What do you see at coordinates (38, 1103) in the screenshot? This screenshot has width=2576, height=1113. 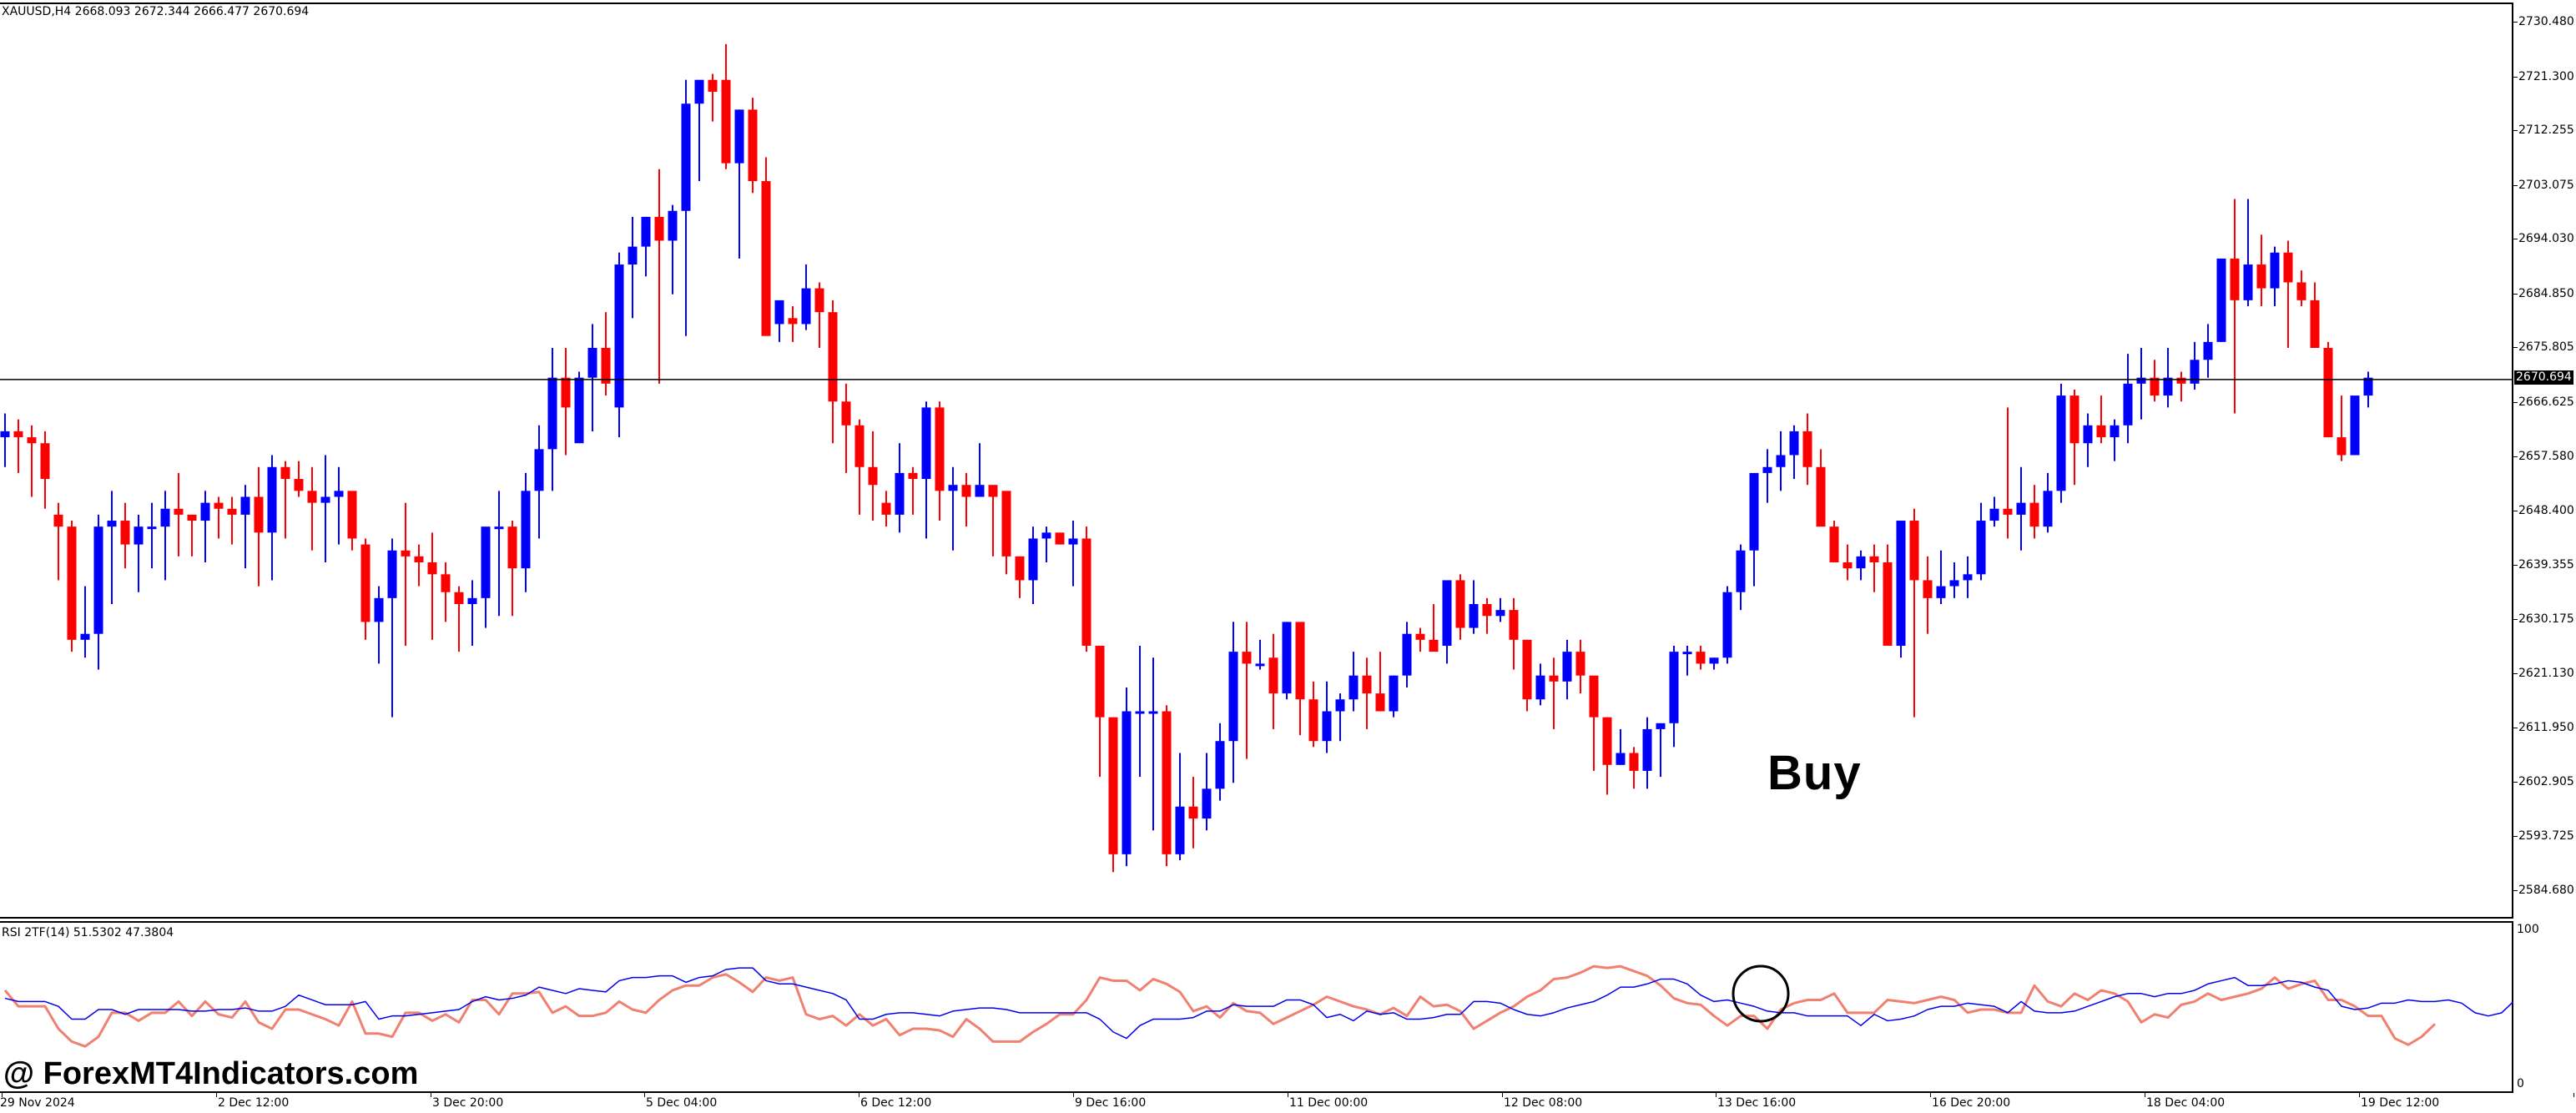 I see `time-tick-label: 29 Nov 2024` at bounding box center [38, 1103].